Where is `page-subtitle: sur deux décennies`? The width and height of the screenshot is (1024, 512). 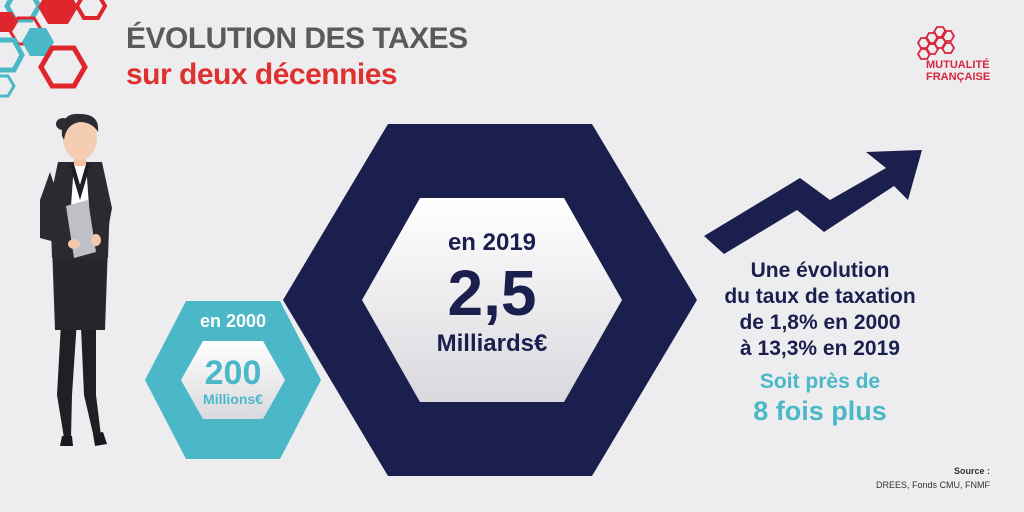 page-subtitle: sur deux décennies is located at coordinates (262, 74).